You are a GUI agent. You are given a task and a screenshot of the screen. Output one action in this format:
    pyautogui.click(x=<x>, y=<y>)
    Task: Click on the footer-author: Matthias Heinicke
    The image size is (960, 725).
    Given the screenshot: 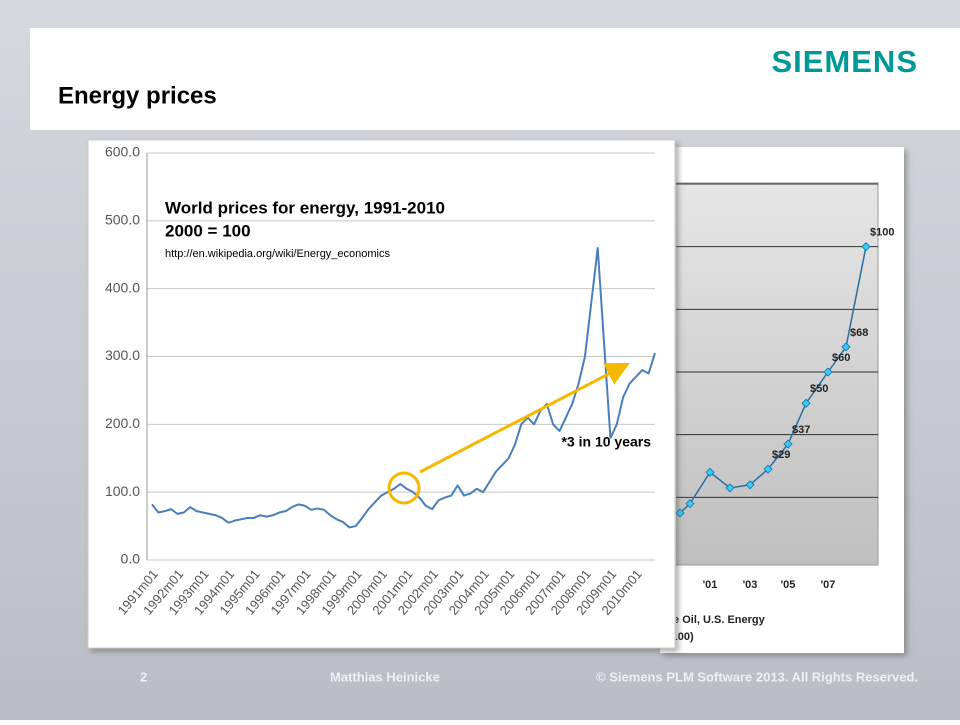 What is the action you would take?
    pyautogui.click(x=385, y=676)
    